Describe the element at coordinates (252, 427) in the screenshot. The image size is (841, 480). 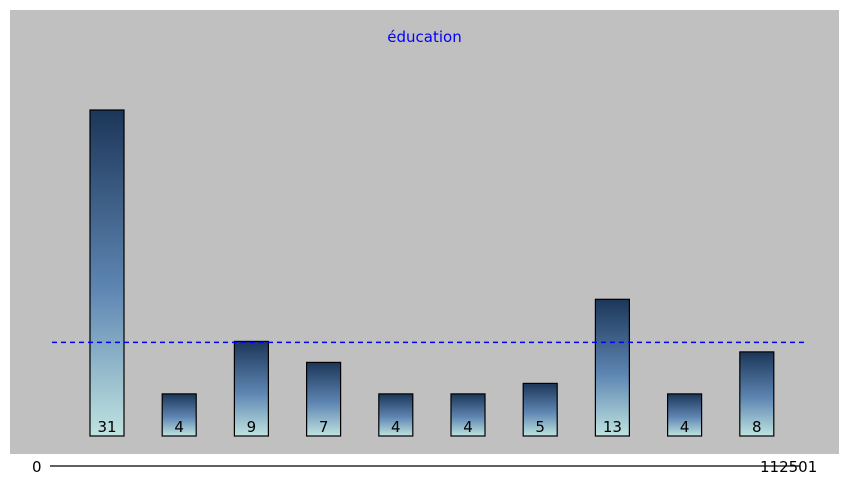
I see `bar-value-label: 9` at that location.